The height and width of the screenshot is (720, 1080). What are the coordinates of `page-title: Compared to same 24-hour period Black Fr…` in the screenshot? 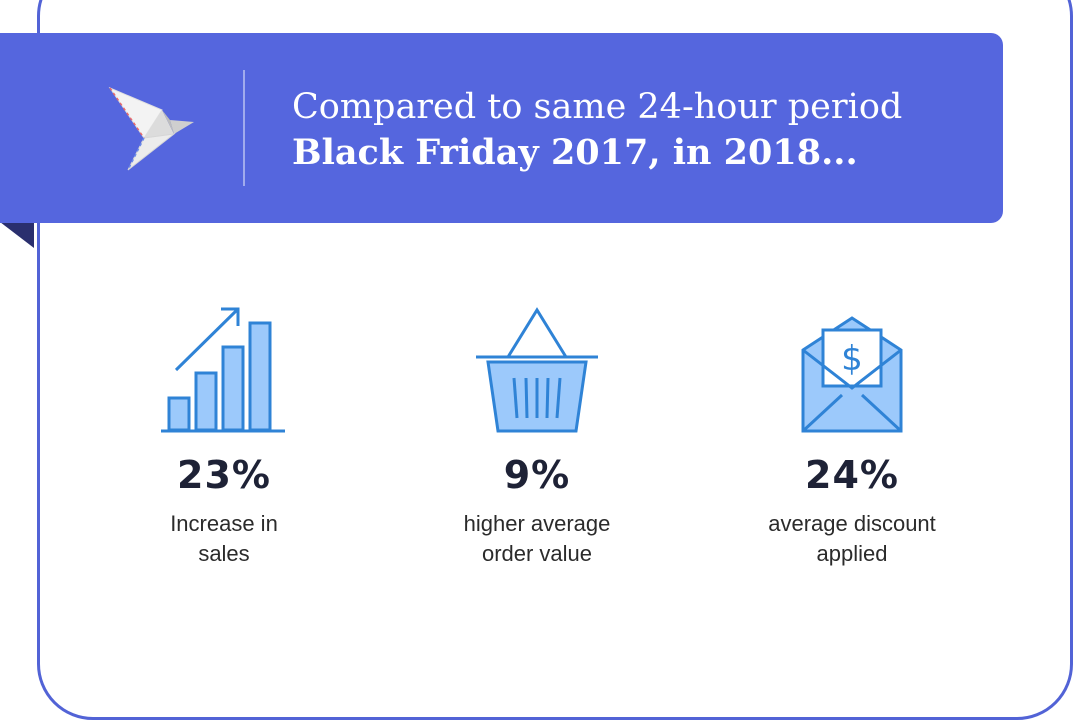 It's located at (597, 130).